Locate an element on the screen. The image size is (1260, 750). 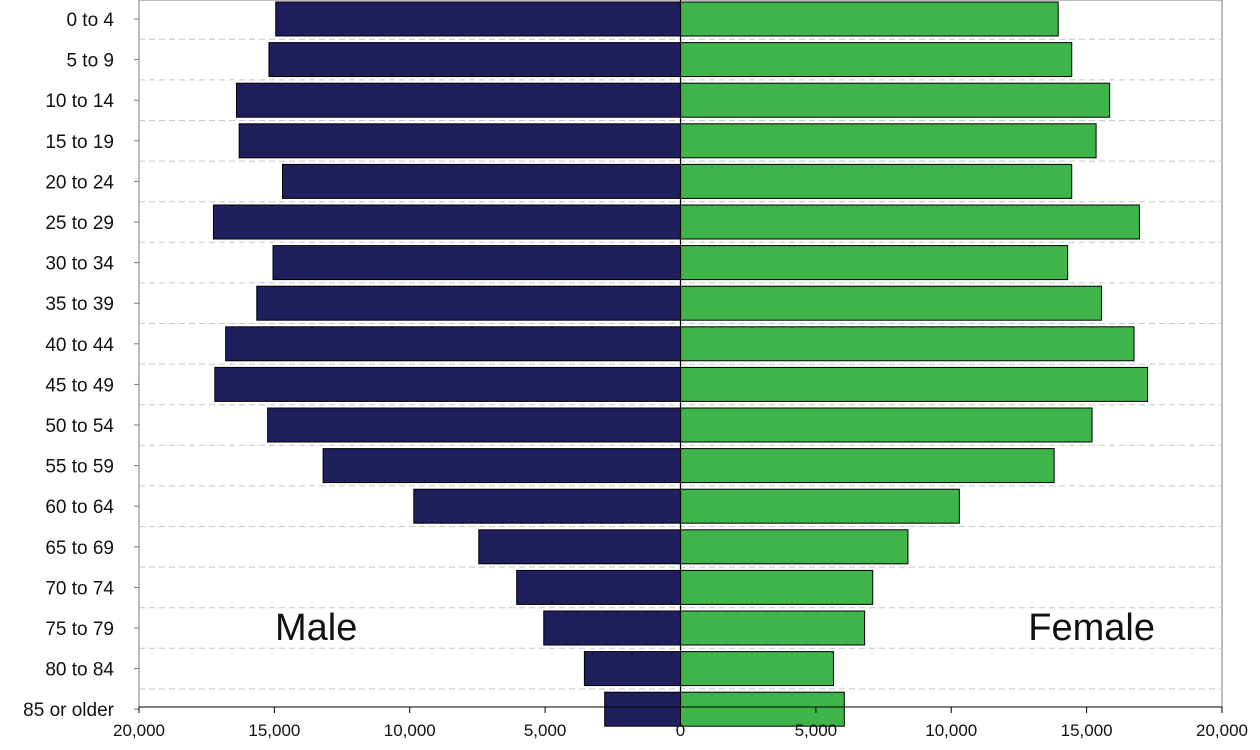
category-label: 55 to 59 is located at coordinates (79, 467).